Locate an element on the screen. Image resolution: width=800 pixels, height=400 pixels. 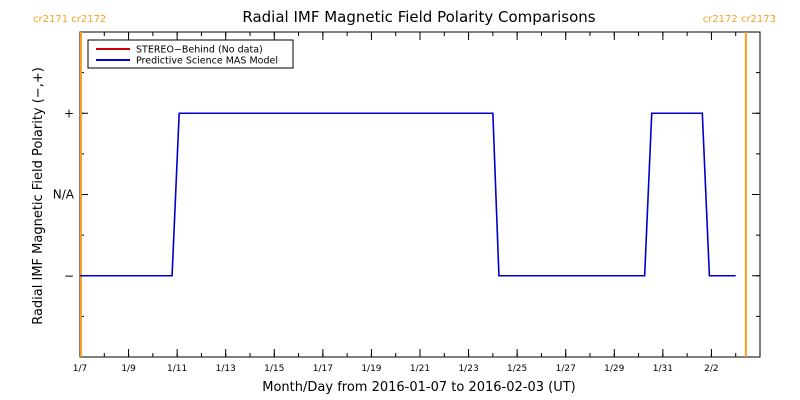
x-tick-label: 1/23 is located at coordinates (468, 369).